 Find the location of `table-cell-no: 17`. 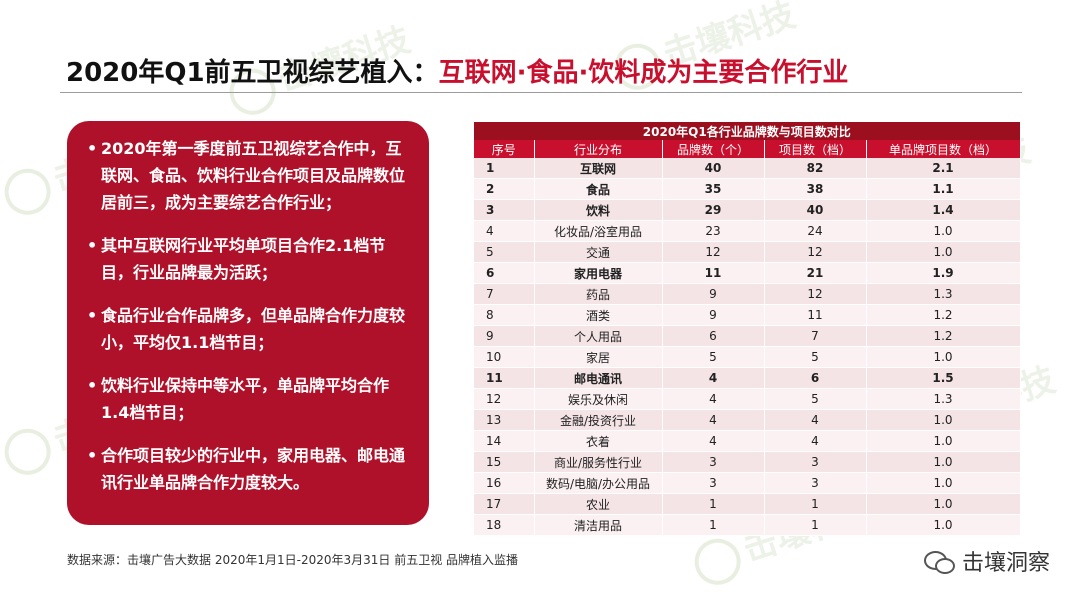

table-cell-no: 17 is located at coordinates (504, 504).